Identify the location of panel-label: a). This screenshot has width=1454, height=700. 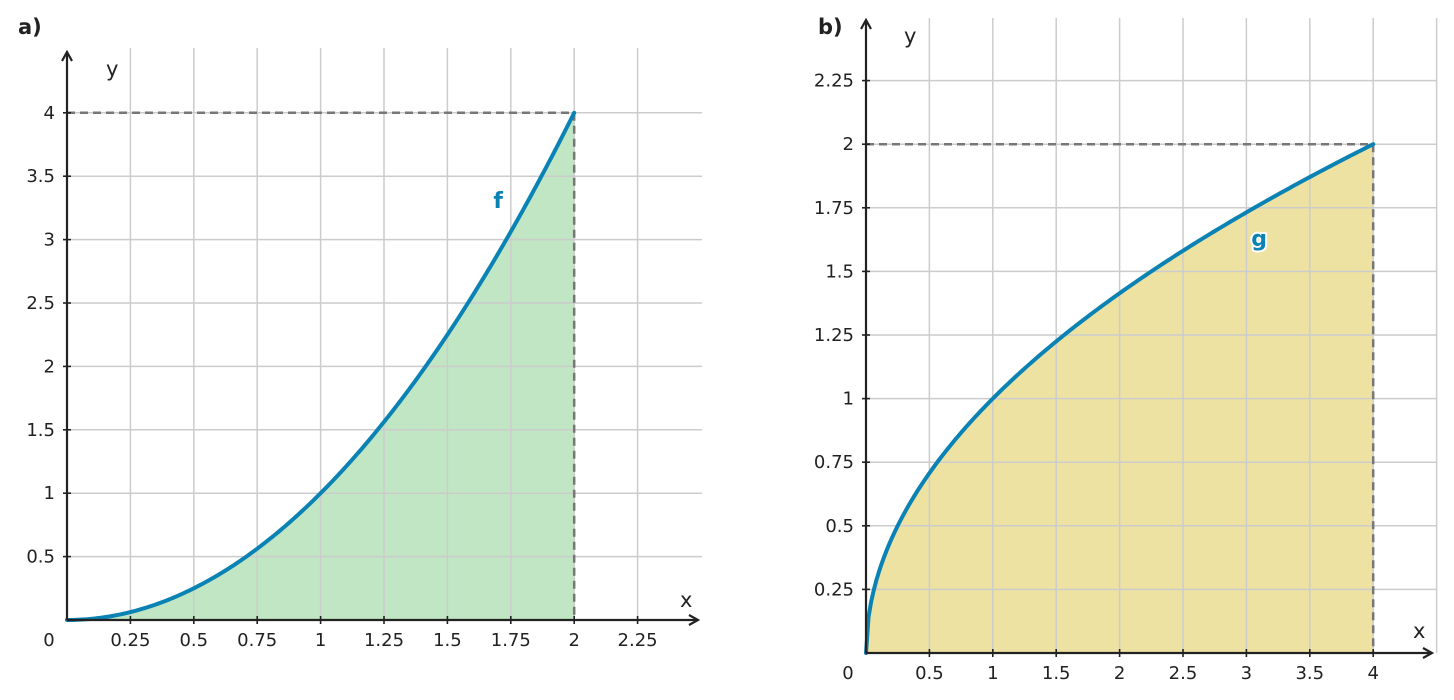
(30, 27).